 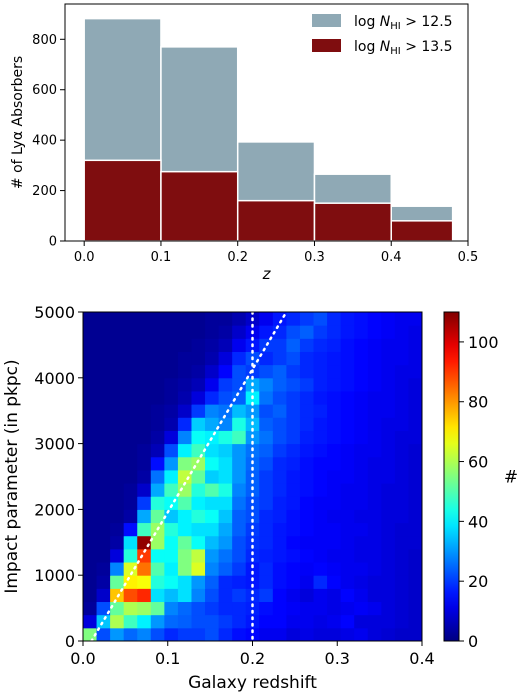 I want to click on x-tick-label: 0.4, so click(x=391, y=257).